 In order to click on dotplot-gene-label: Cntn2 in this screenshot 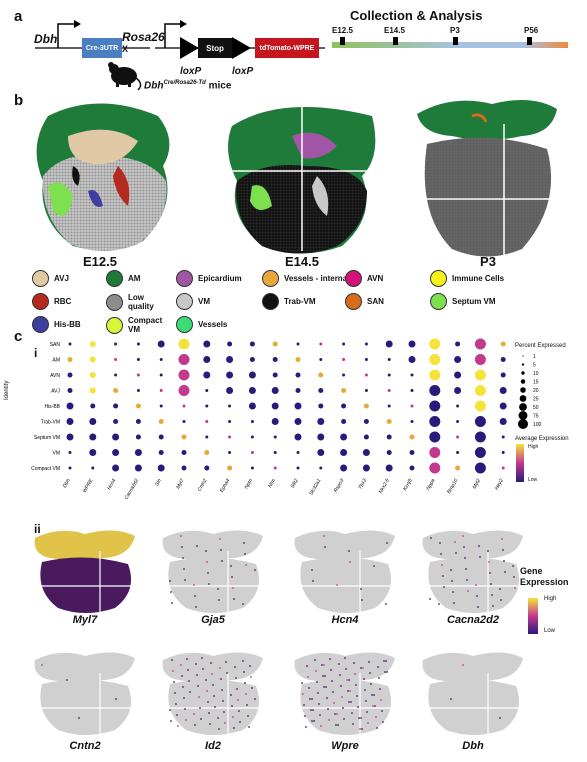, I will do `click(203, 485)`.